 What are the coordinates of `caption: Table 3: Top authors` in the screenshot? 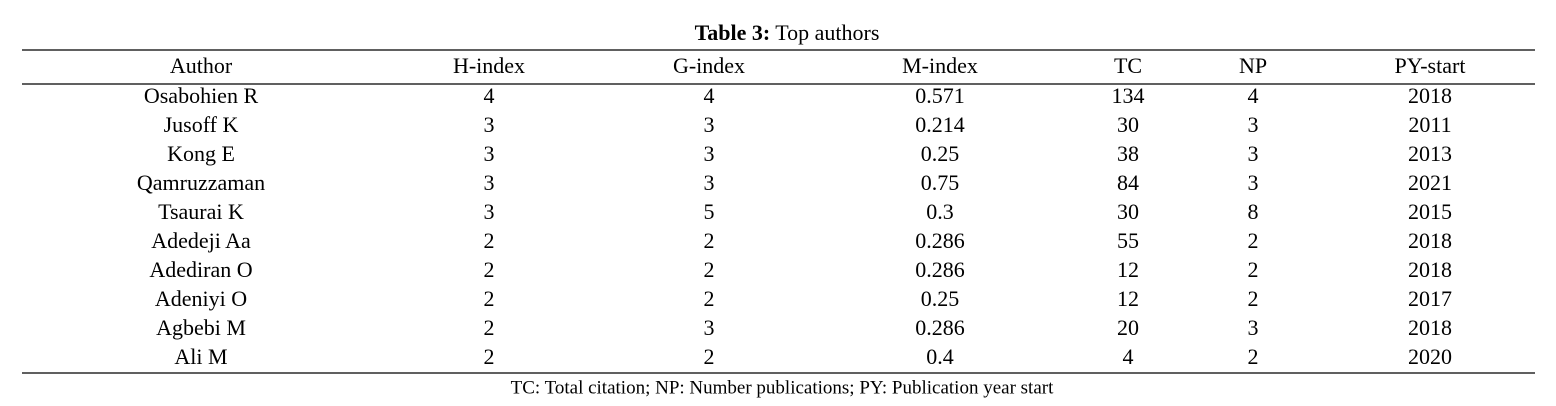 It's located at (787, 32).